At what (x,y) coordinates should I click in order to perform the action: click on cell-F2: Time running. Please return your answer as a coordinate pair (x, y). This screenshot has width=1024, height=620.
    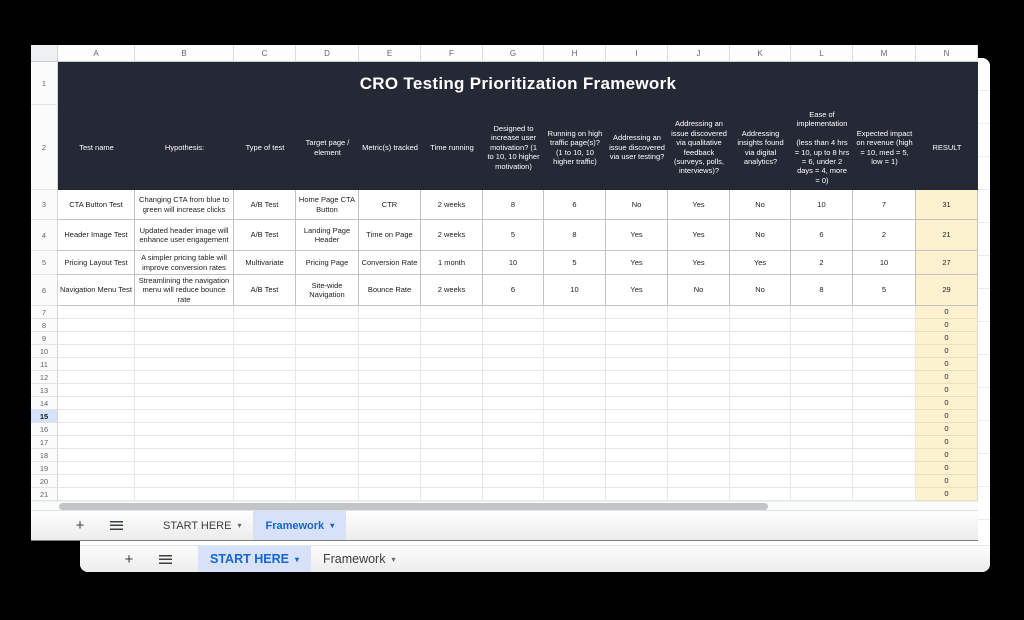
    Looking at the image, I should click on (452, 147).